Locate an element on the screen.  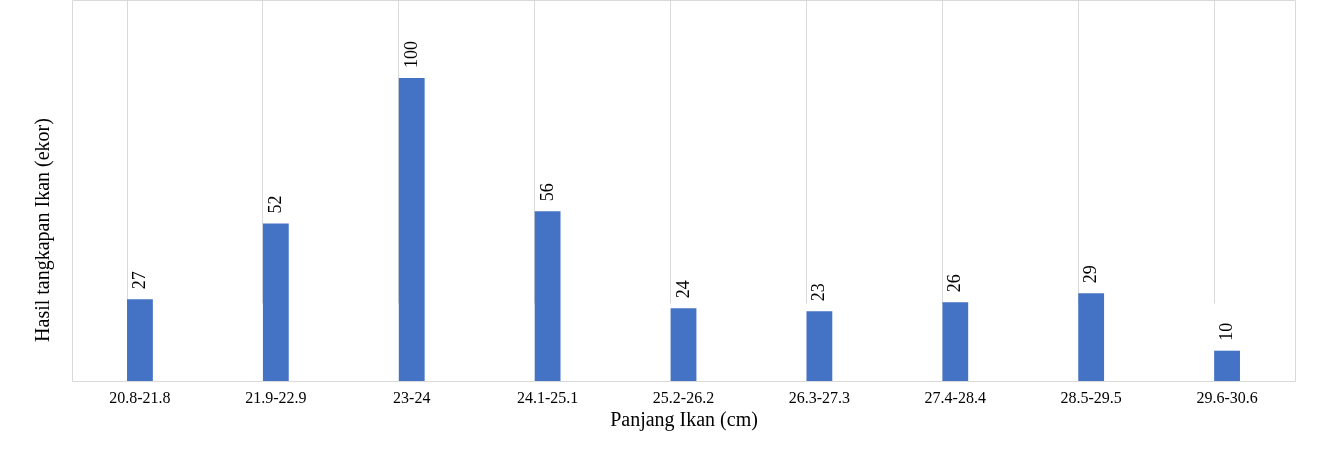
data-label: 29 is located at coordinates (1090, 274).